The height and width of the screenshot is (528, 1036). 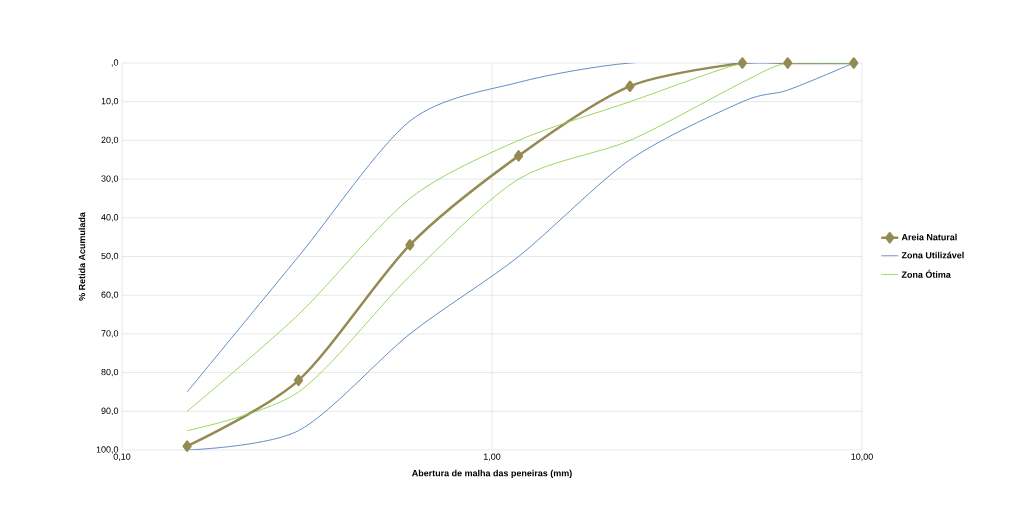 What do you see at coordinates (110, 372) in the screenshot?
I see `y-tick-label: 80,0` at bounding box center [110, 372].